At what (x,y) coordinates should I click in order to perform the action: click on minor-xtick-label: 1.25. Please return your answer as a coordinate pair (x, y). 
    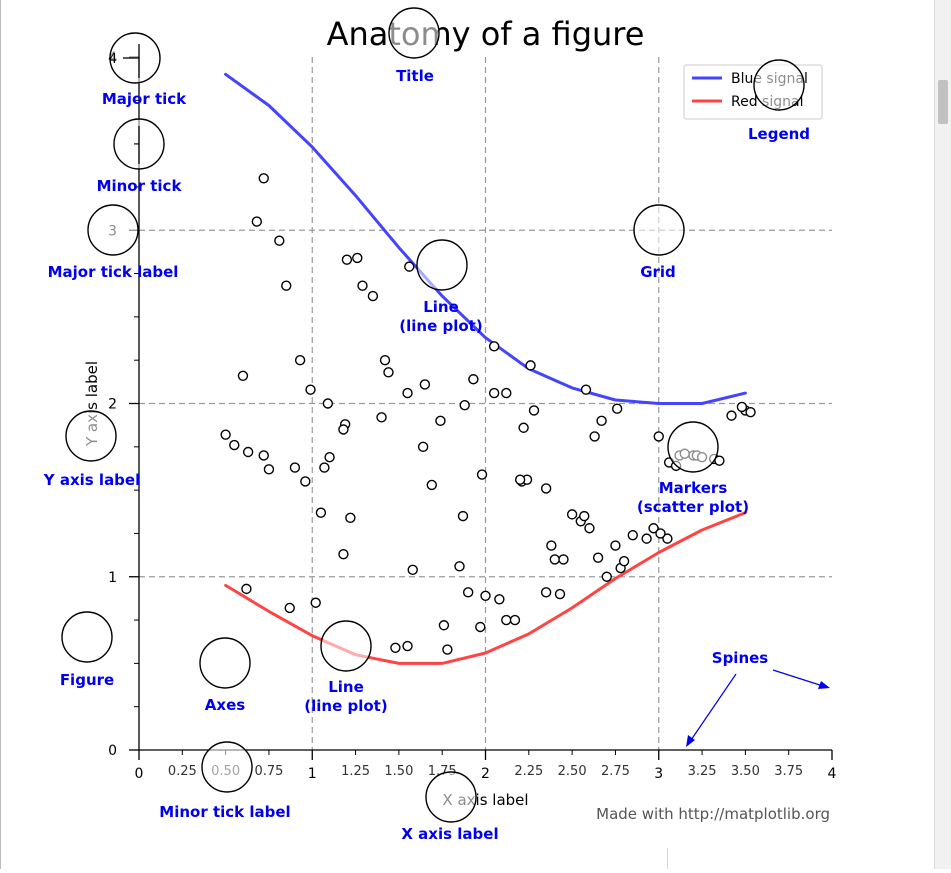
    Looking at the image, I should click on (355, 771).